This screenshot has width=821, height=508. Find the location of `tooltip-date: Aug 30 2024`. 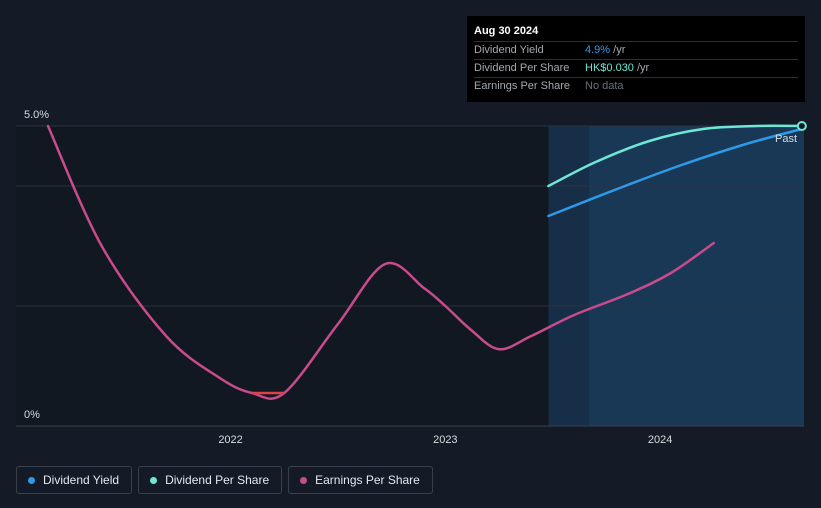

tooltip-date: Aug 30 2024 is located at coordinates (506, 31).